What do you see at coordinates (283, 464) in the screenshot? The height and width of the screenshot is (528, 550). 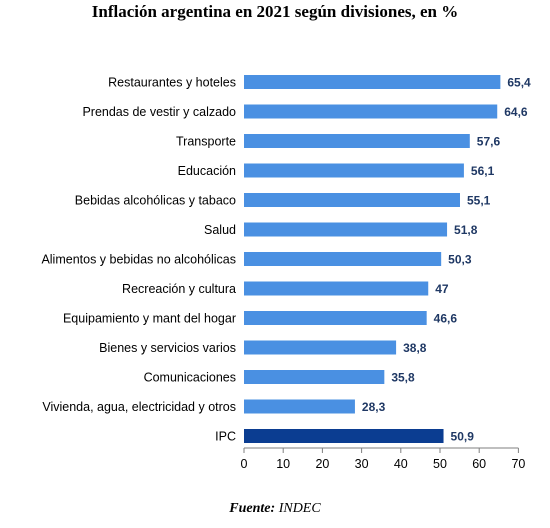 I see `x-tick-label: 10` at bounding box center [283, 464].